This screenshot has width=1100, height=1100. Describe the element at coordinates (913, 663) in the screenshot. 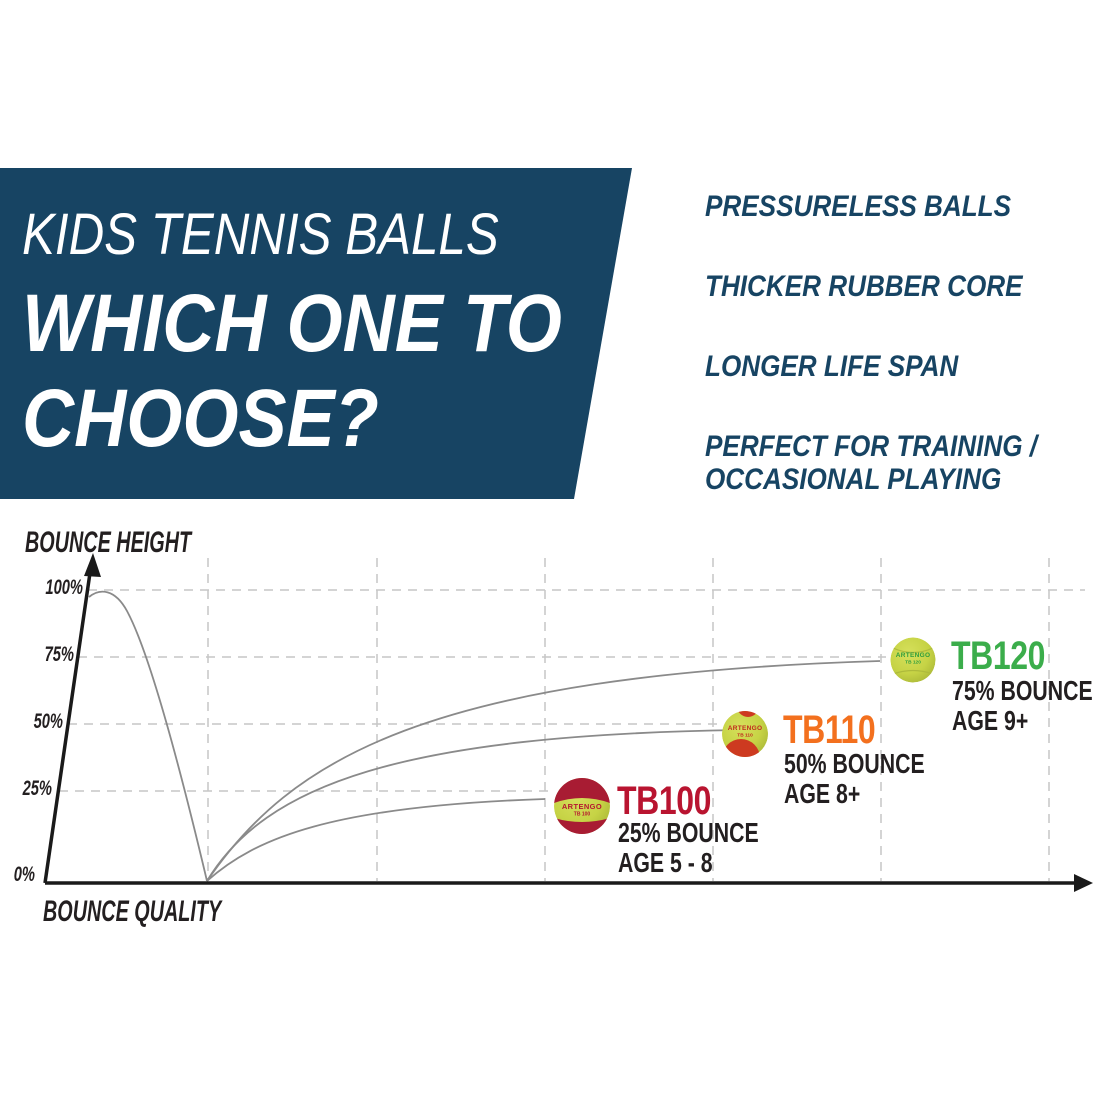

I see `ball-model-text: TB 120` at that location.